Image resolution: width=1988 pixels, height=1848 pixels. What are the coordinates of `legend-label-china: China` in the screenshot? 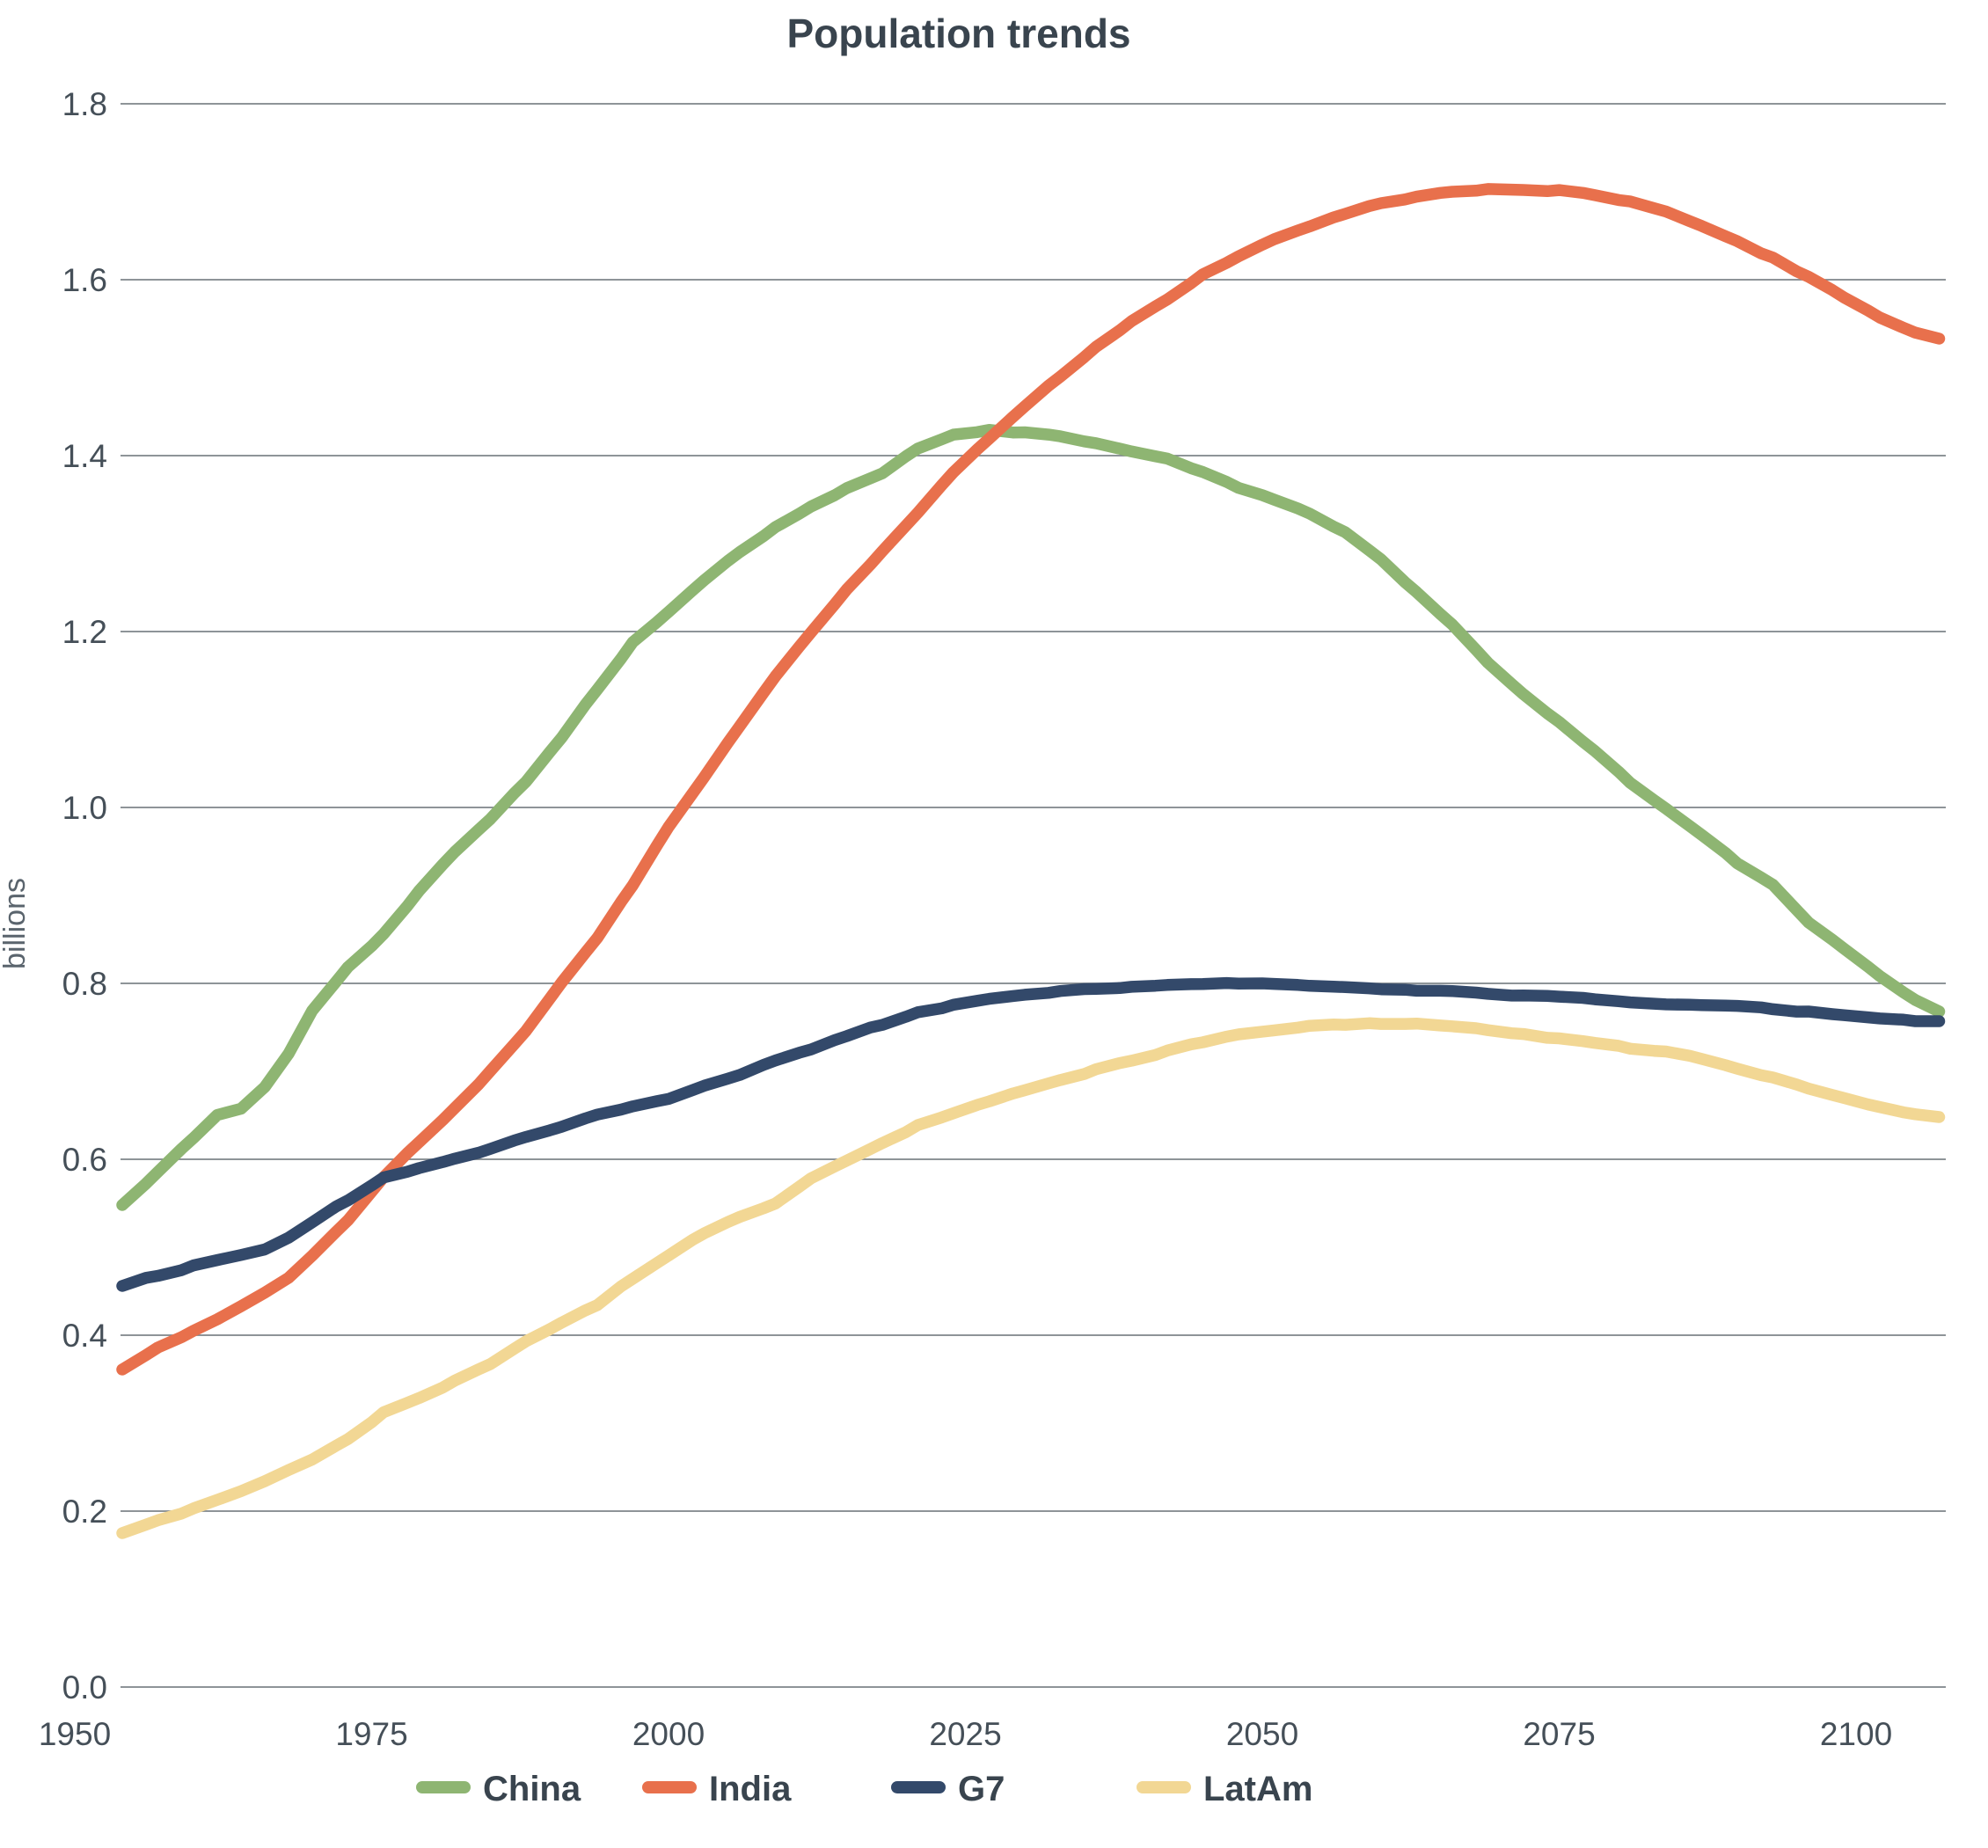 It's located at (532, 1789).